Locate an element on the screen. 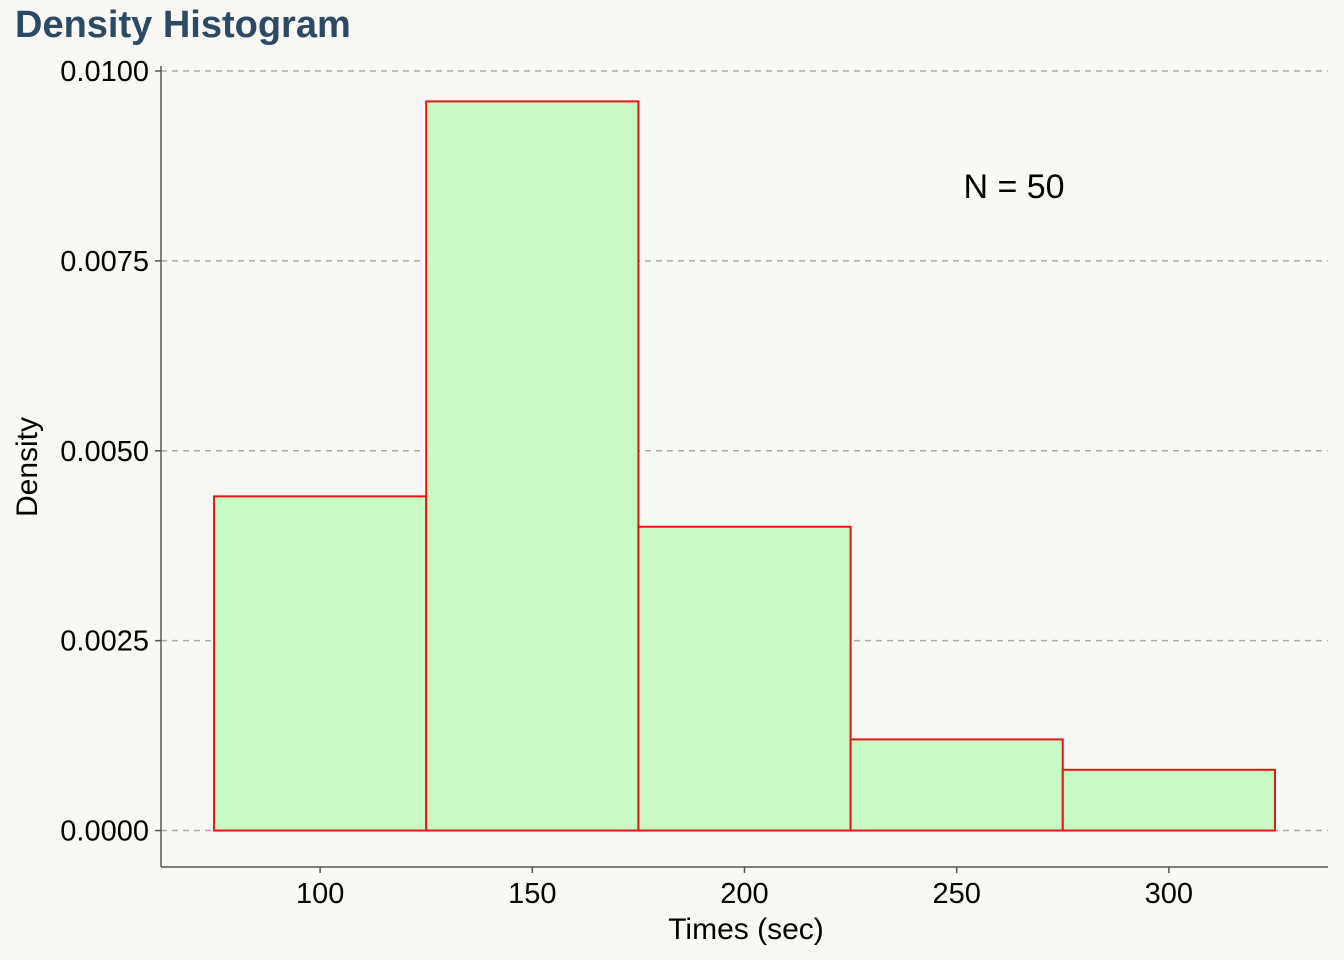 The height and width of the screenshot is (960, 1344). y-tick-label: 0.0025 is located at coordinates (104, 642).